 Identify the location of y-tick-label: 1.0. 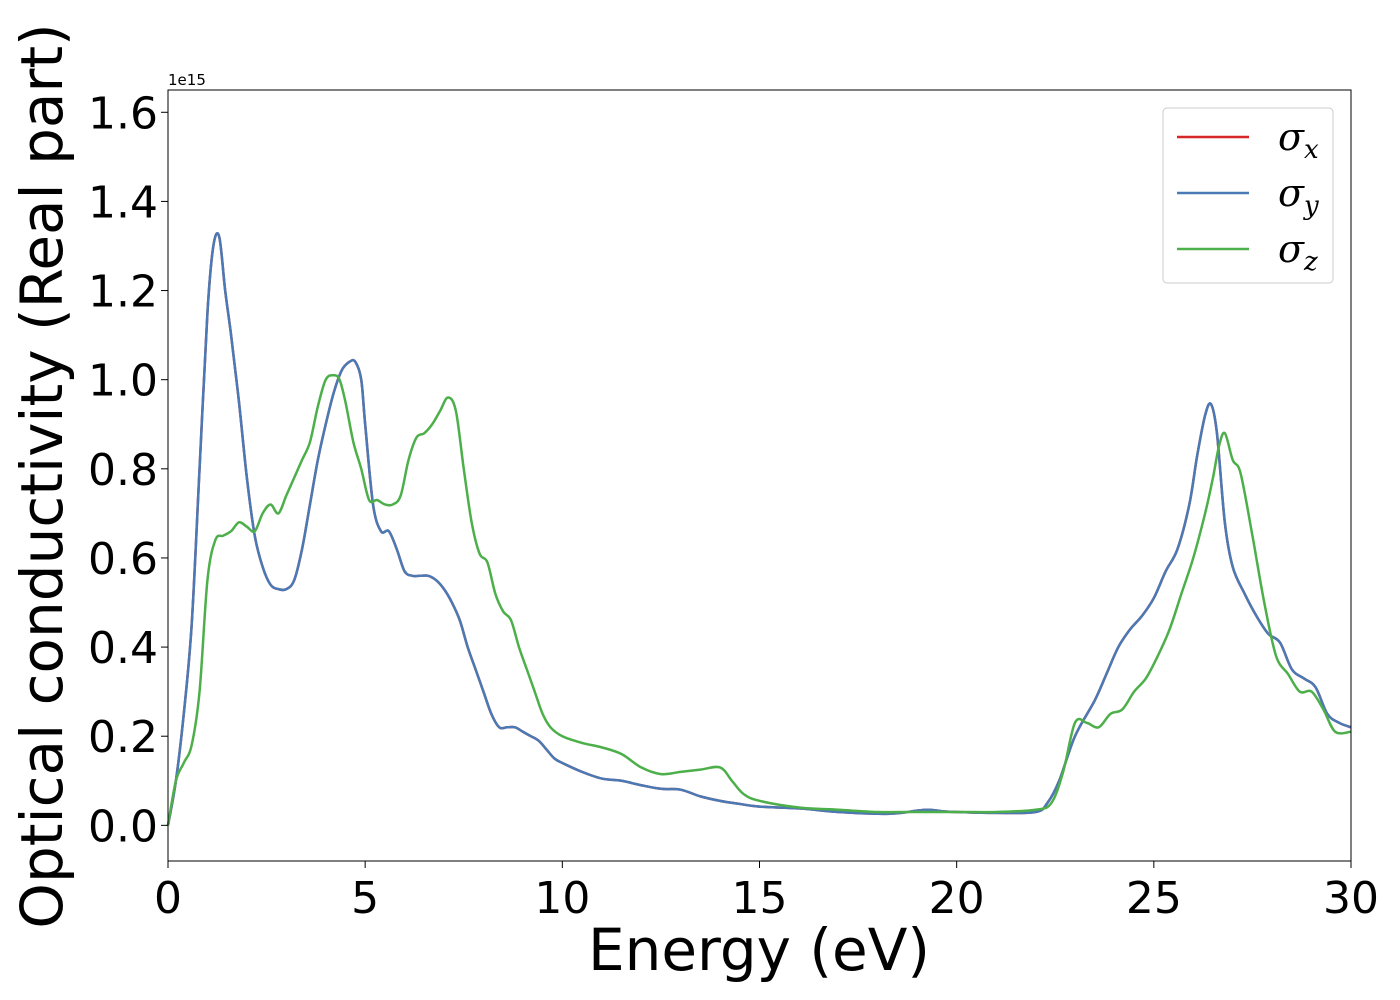
(123, 381).